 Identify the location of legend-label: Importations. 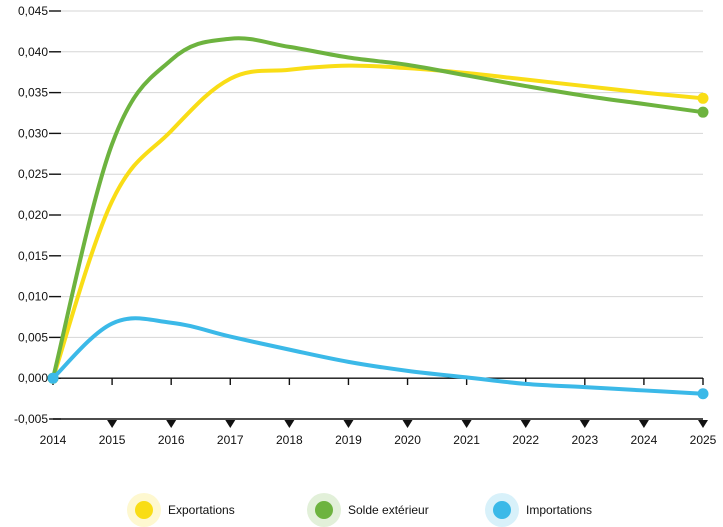
(559, 510).